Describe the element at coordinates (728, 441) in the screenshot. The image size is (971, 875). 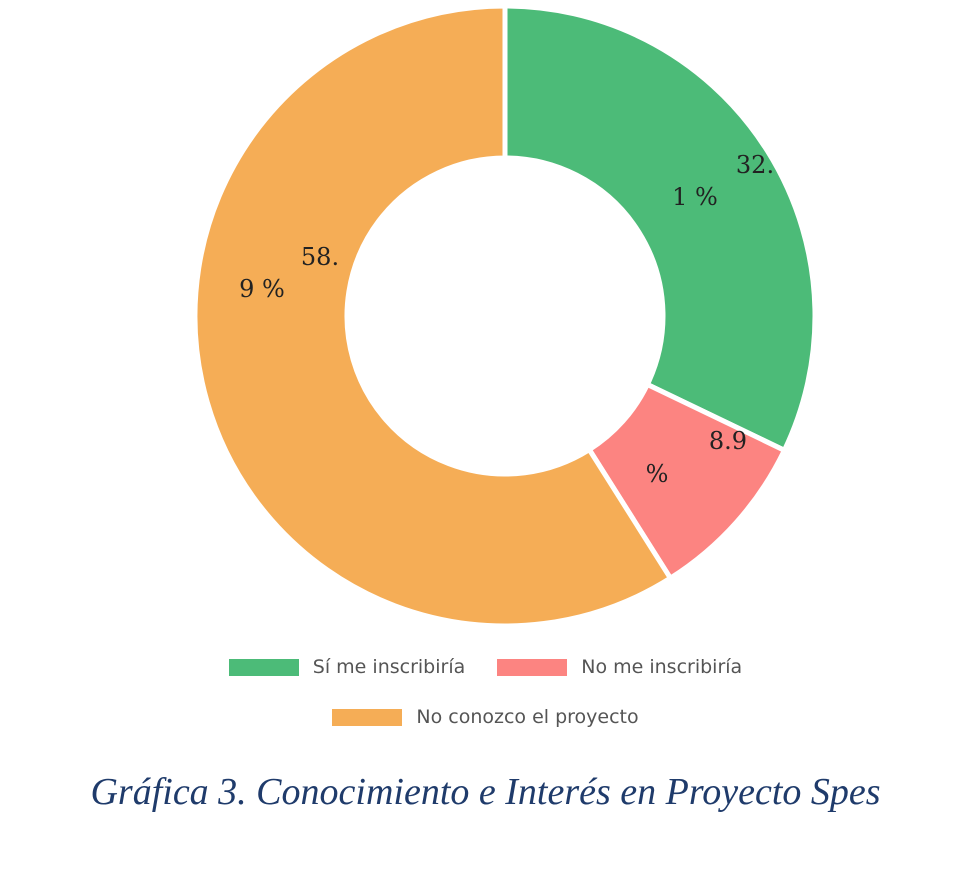
I see `data-label-no-1: 8.9` at that location.